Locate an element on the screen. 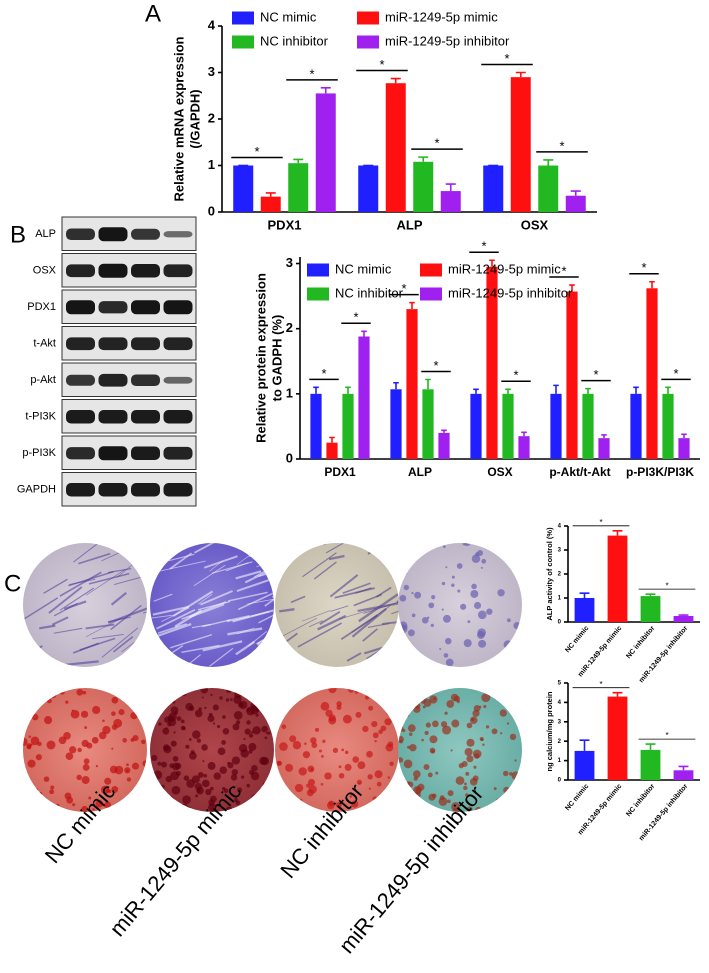 Image resolution: width=709 pixels, height=973 pixels. y-tick-label: 4 is located at coordinates (560, 703).